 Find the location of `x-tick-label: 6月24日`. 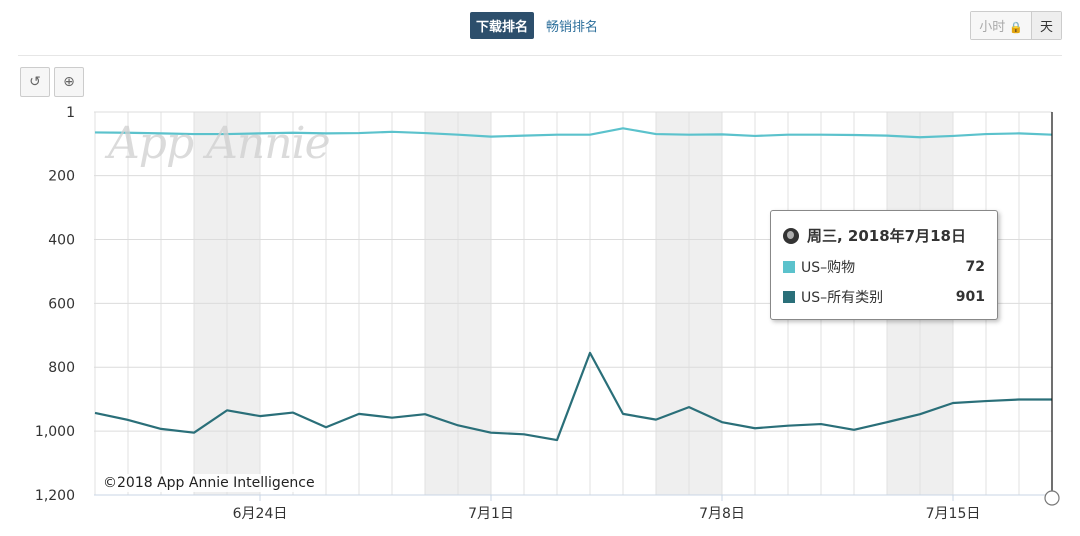

x-tick-label: 6月24日 is located at coordinates (260, 514).